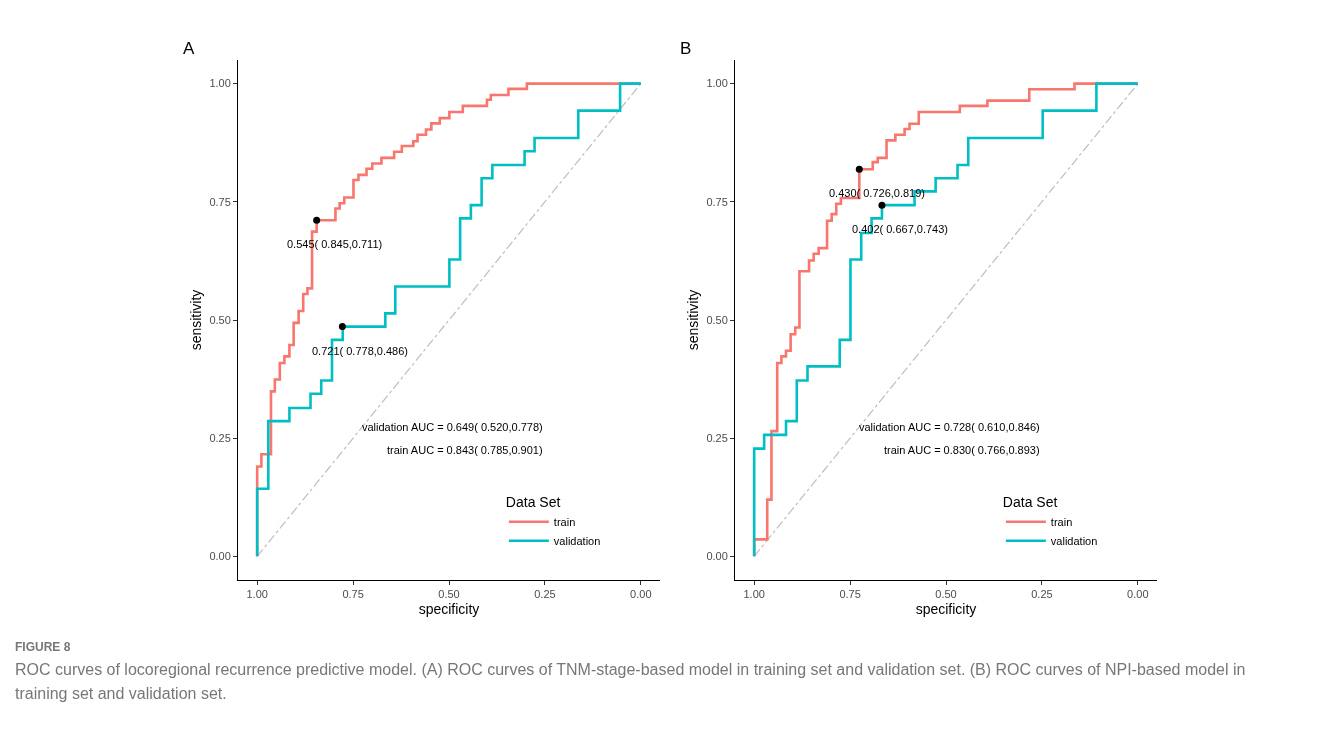  Describe the element at coordinates (465, 450) in the screenshot. I see `annotation: train AUC = 0.843( 0.785,0.901)` at that location.